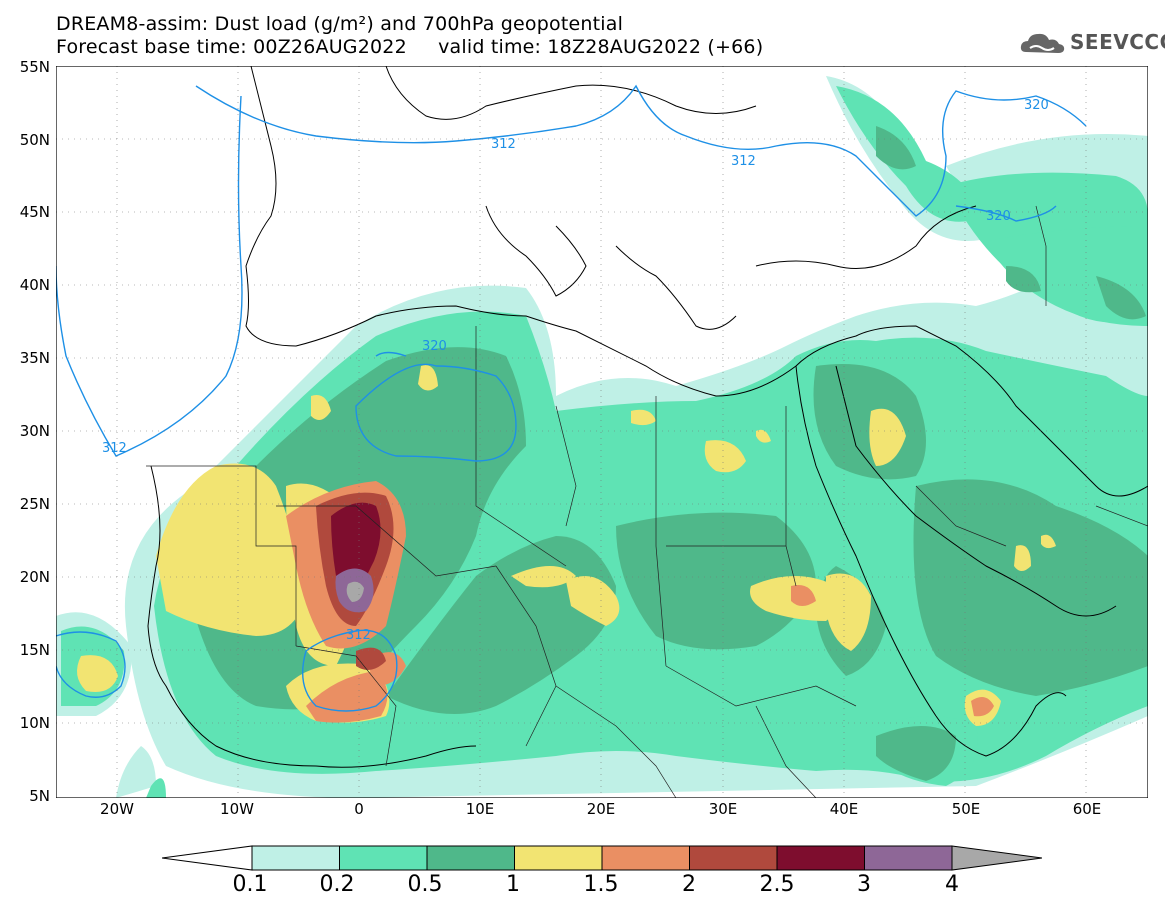  Describe the element at coordinates (689, 884) in the screenshot. I see `colorbar-label-2: 2` at that location.